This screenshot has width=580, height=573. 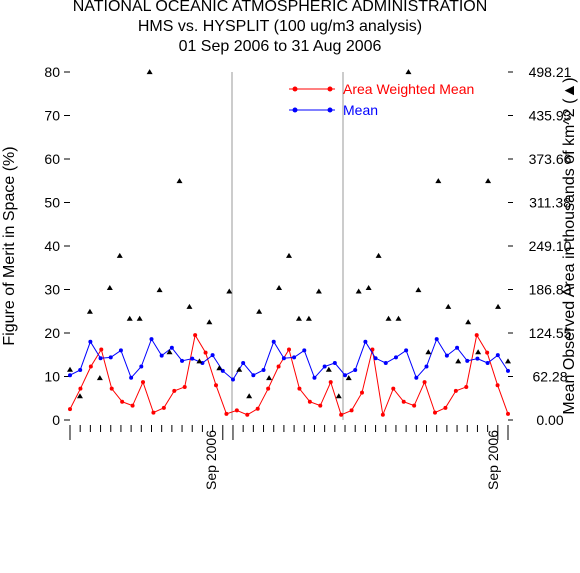 I want to click on chart-title-line2: HMS vs. HYSPLIT (100 ug/m3 analysis), so click(x=280, y=26).